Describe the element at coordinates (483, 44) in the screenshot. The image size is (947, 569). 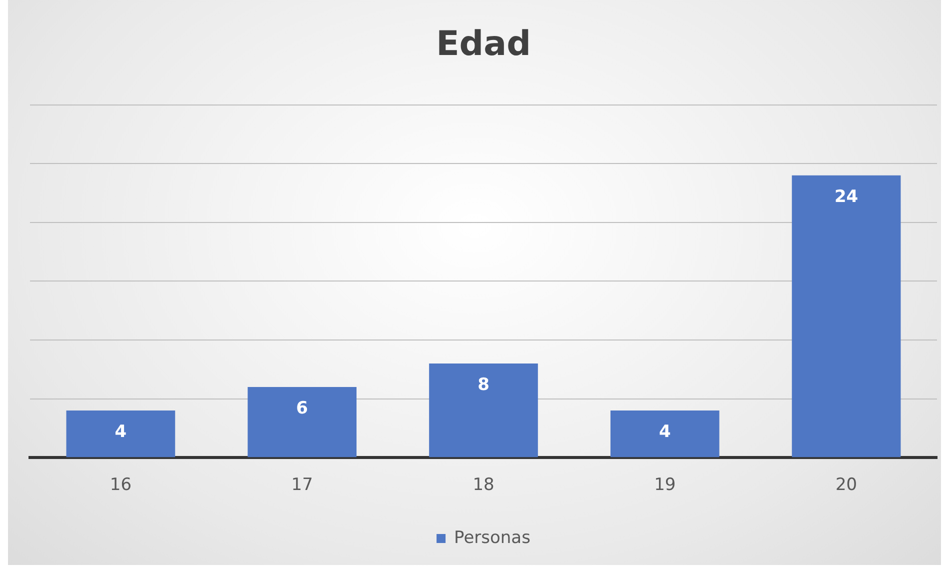
I see `chart-title: Edad` at that location.